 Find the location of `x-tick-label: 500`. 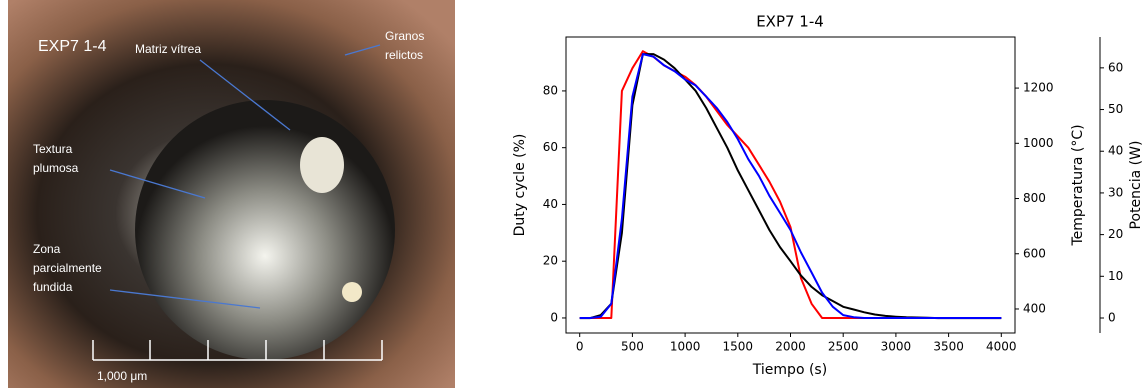

x-tick-label: 500 is located at coordinates (632, 347).